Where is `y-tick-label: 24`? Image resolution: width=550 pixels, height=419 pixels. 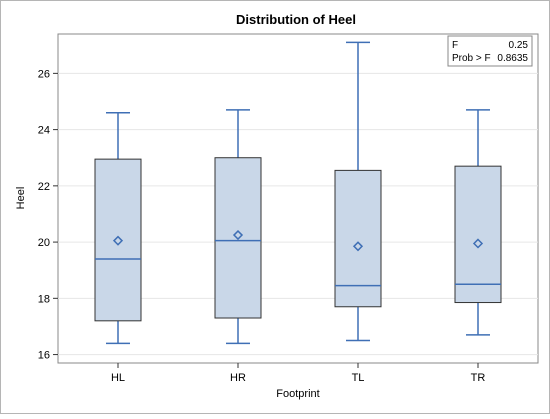
y-tick-label: 24 is located at coordinates (44, 131).